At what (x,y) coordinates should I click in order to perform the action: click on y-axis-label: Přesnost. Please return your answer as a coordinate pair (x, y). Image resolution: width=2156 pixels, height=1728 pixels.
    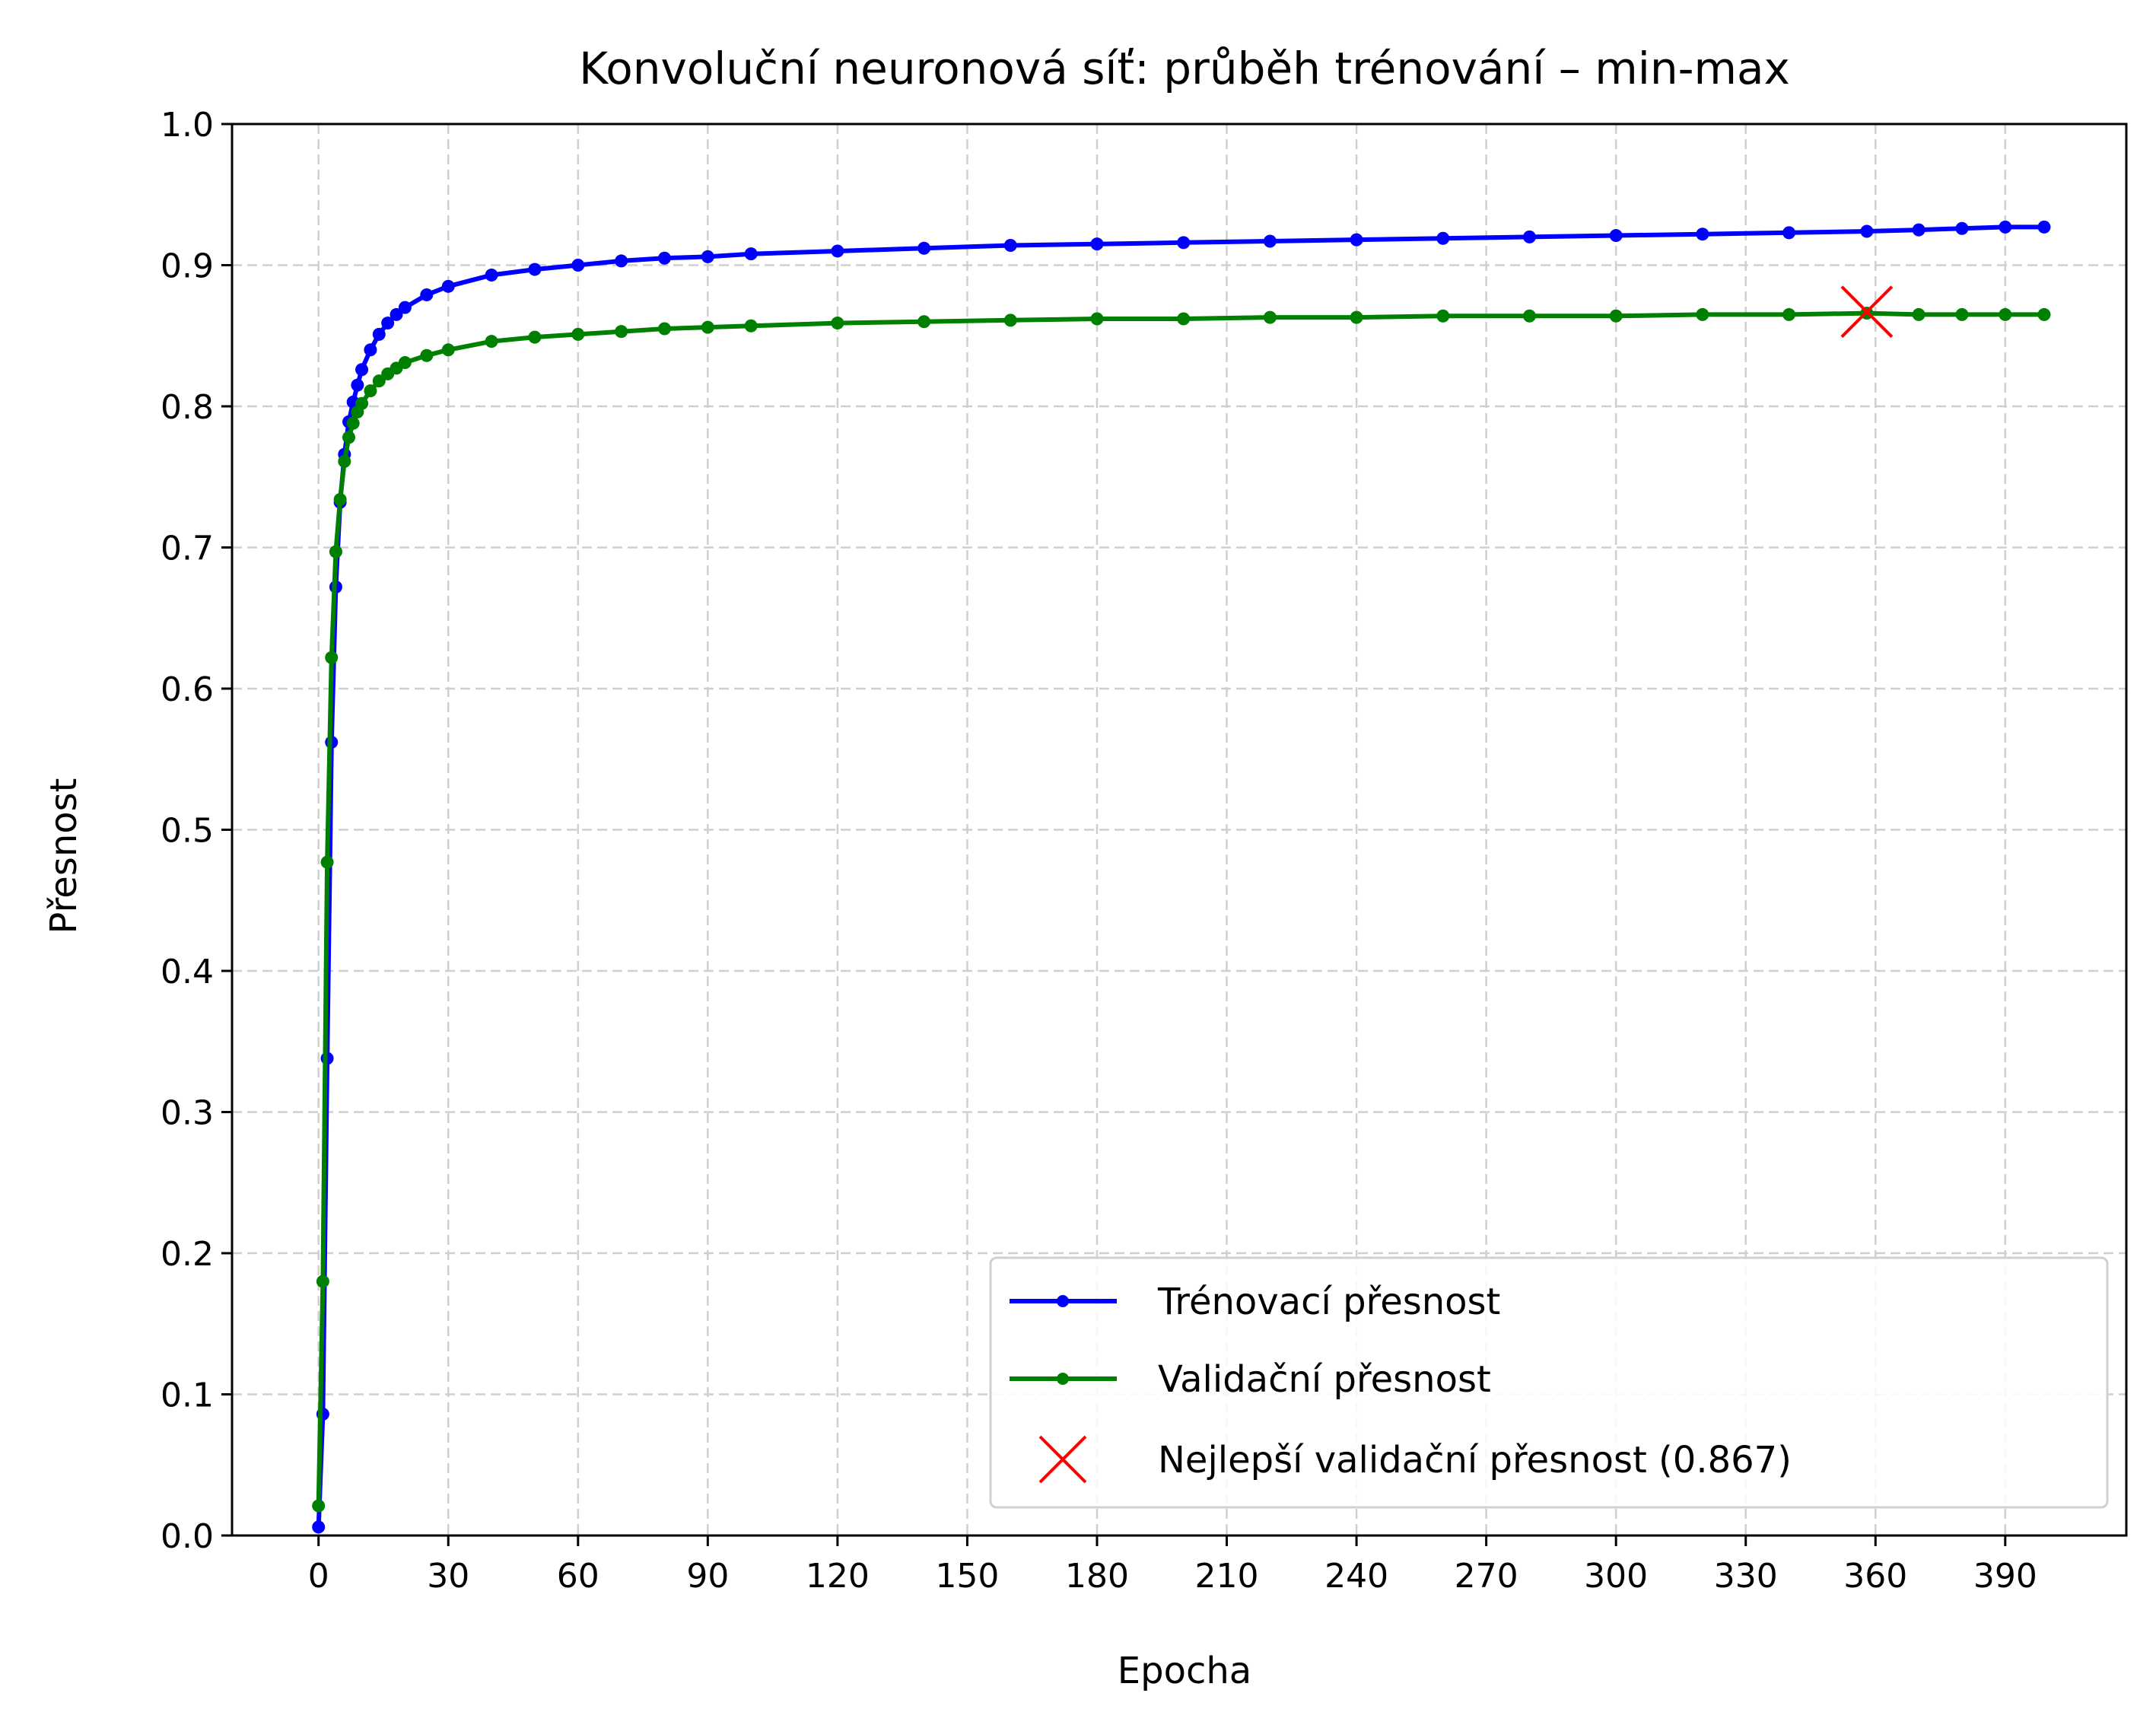
    Looking at the image, I should click on (64, 856).